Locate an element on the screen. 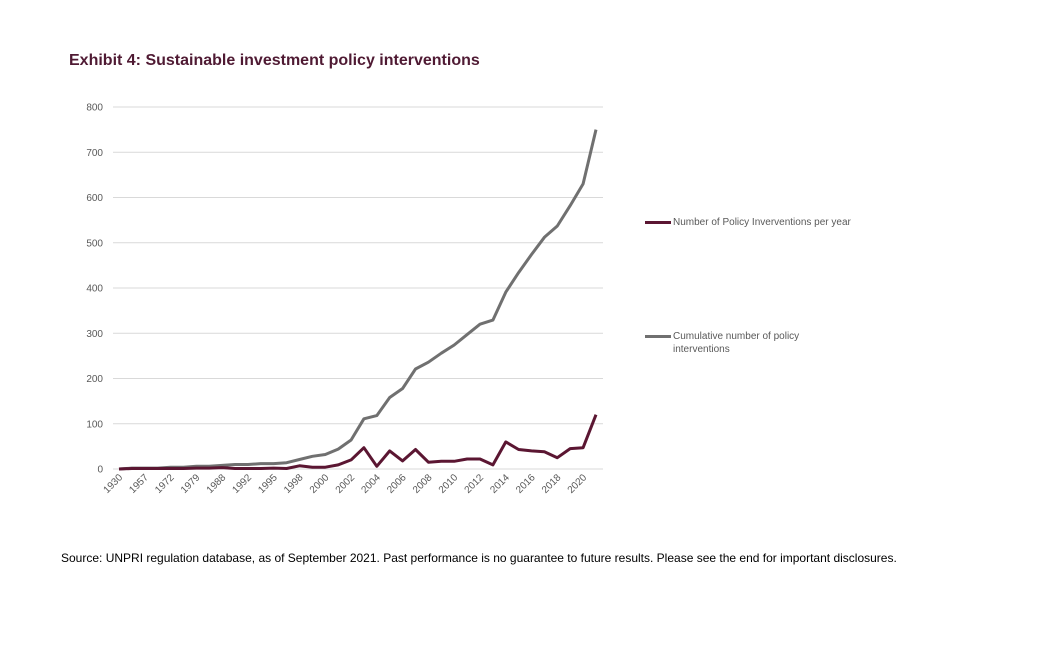 Image resolution: width=1049 pixels, height=667 pixels. y-tick-label: 400 is located at coordinates (94, 289).